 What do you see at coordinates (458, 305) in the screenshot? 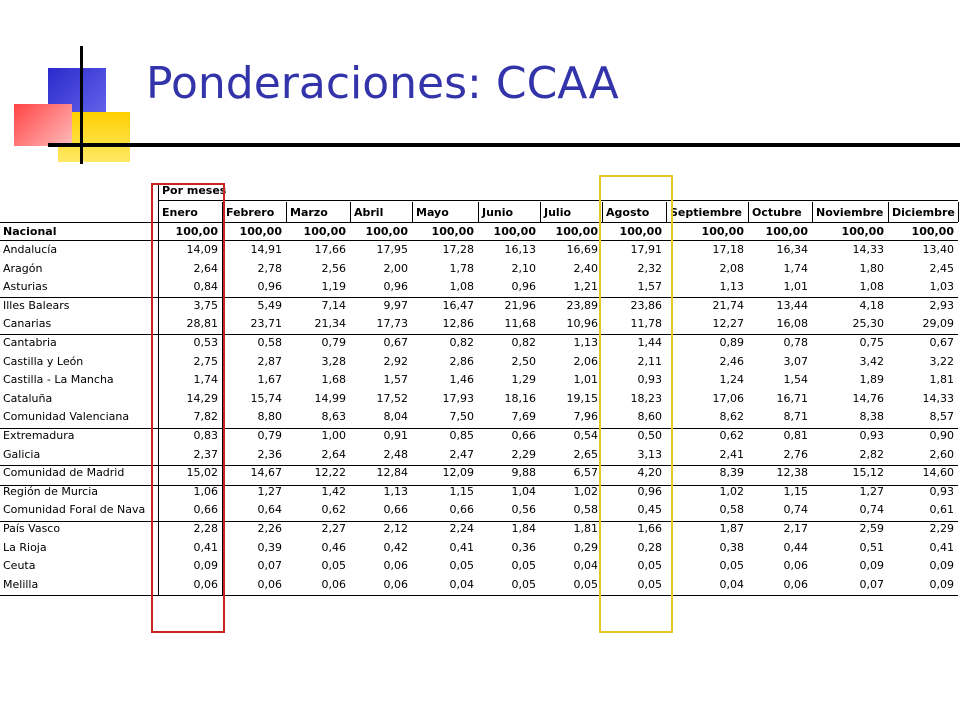
I see `cell-value: 16,47` at bounding box center [458, 305].